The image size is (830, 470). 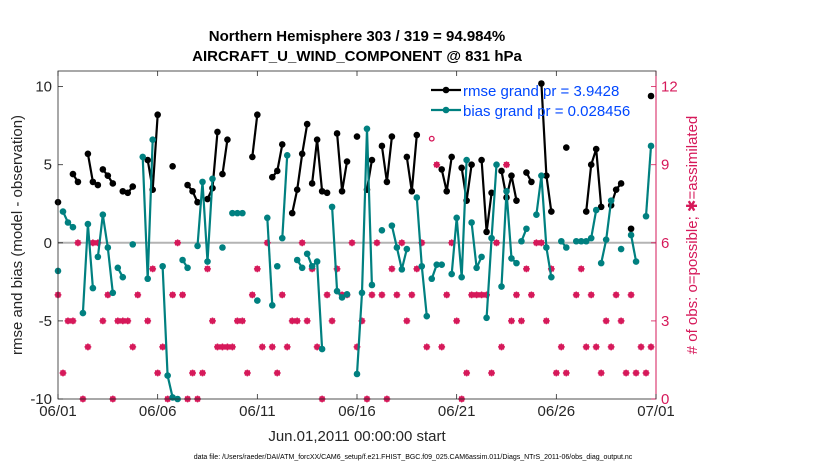 What do you see at coordinates (46, 243) in the screenshot?
I see `left-axis: 10 5 0 -5 -10` at bounding box center [46, 243].